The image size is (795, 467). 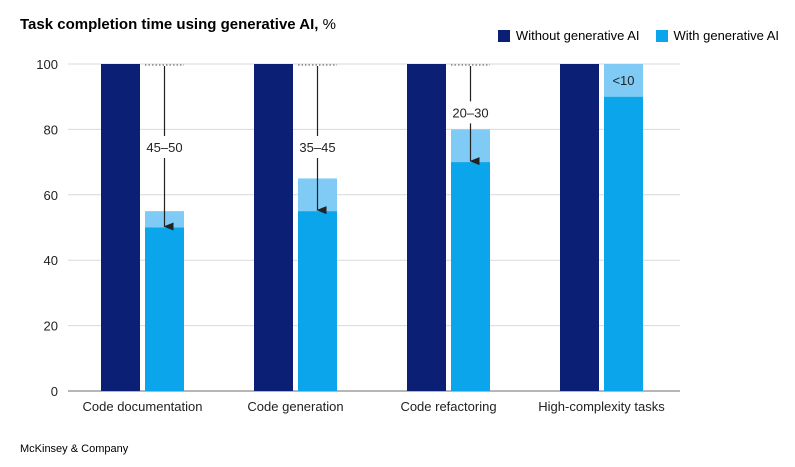 I want to click on y-tick-label: 100, so click(x=47, y=64).